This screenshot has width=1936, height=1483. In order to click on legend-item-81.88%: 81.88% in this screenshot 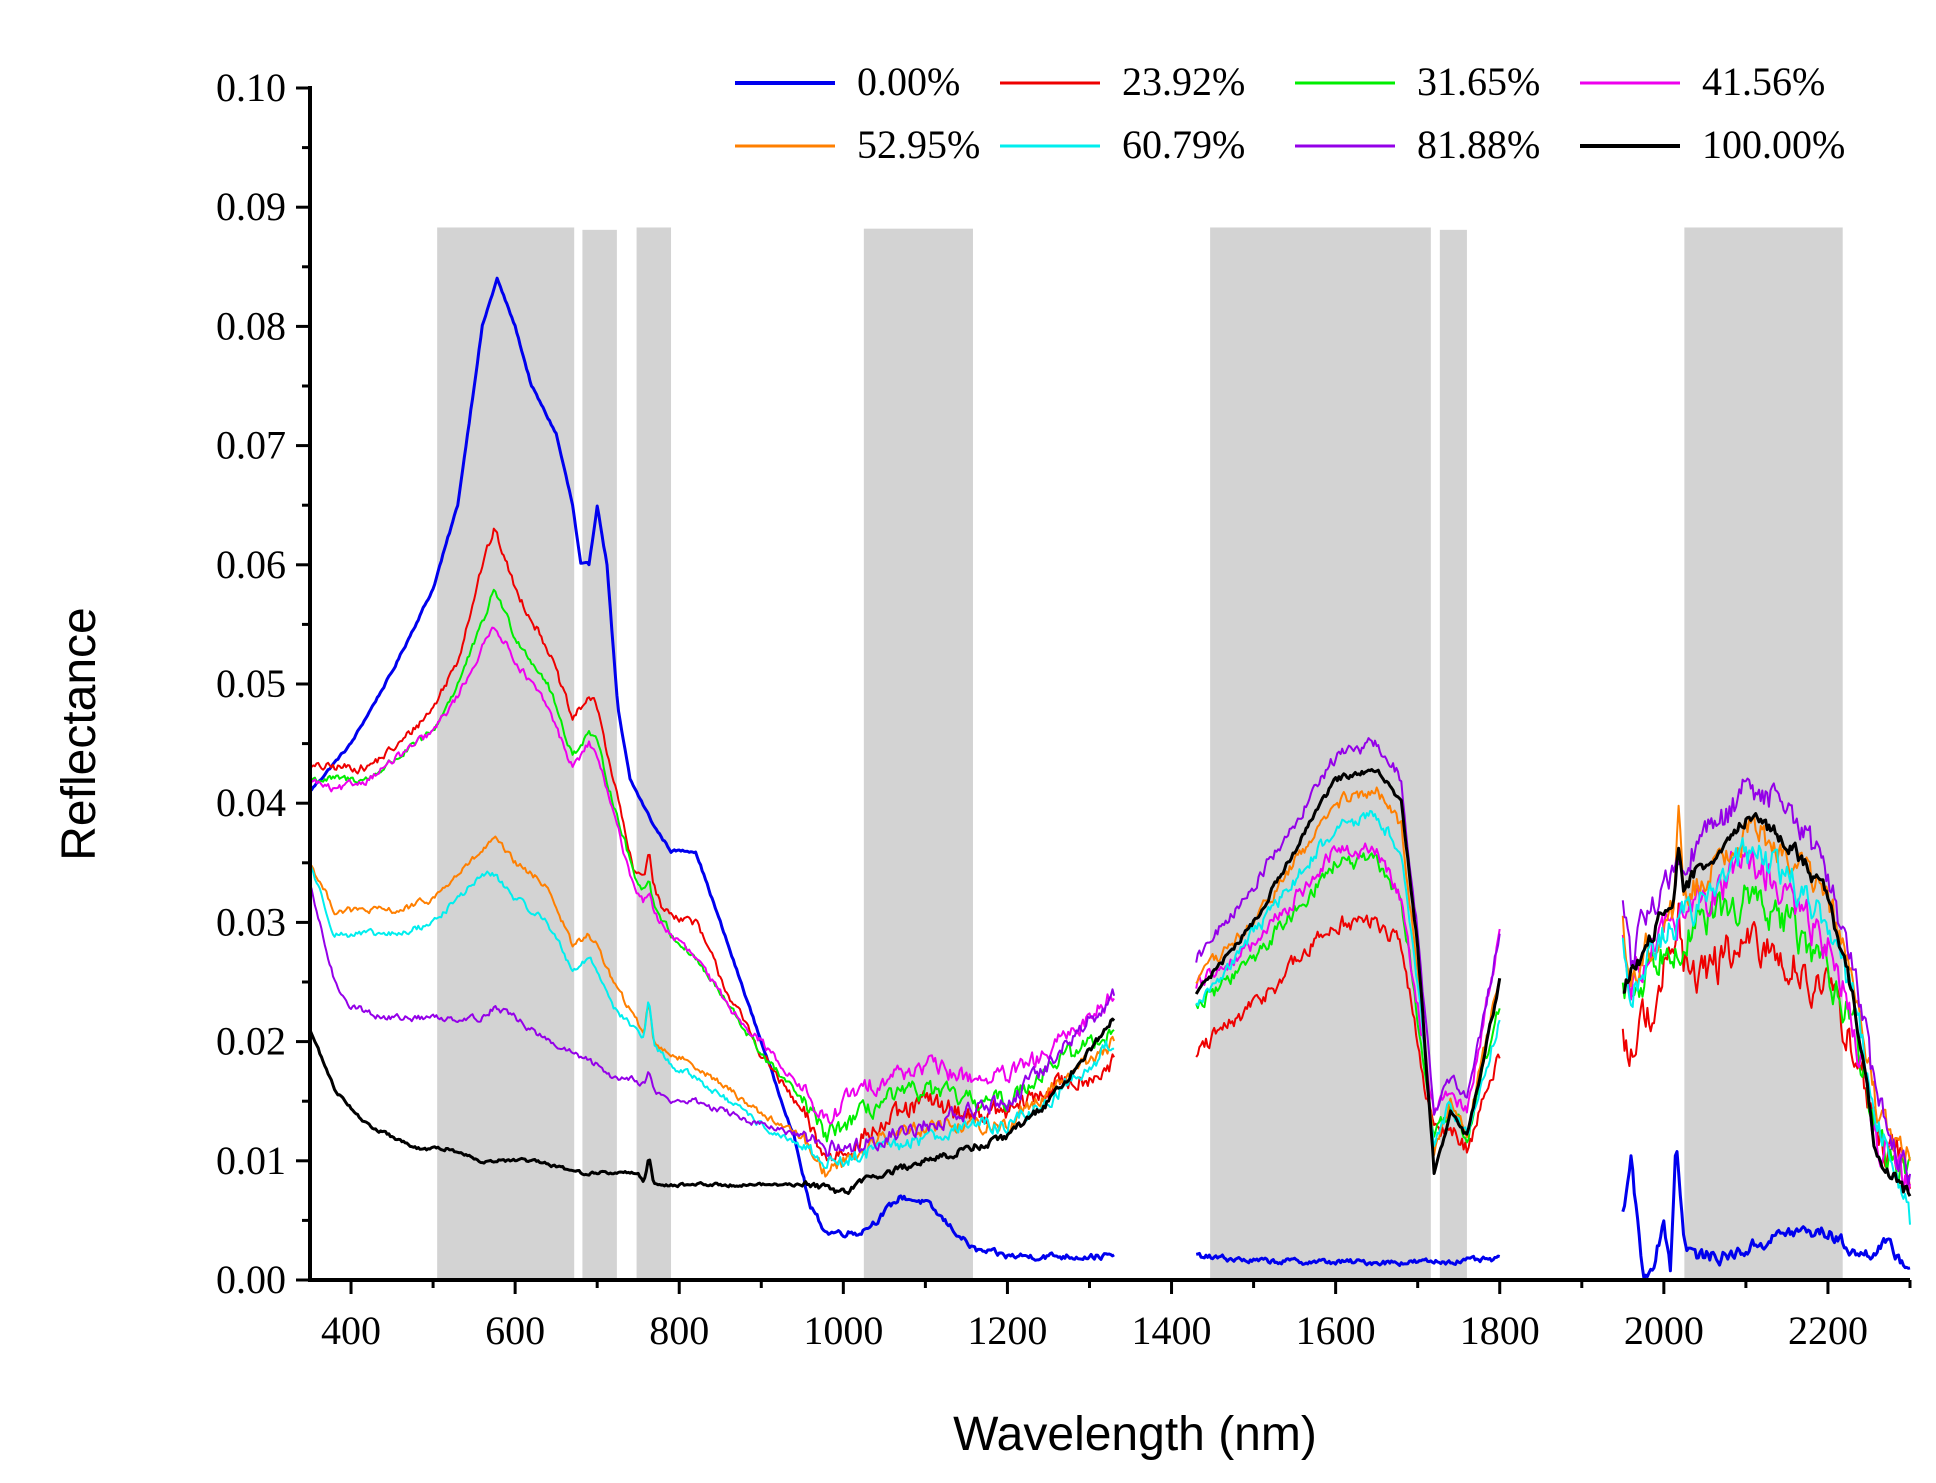, I will do `click(1417, 144)`.